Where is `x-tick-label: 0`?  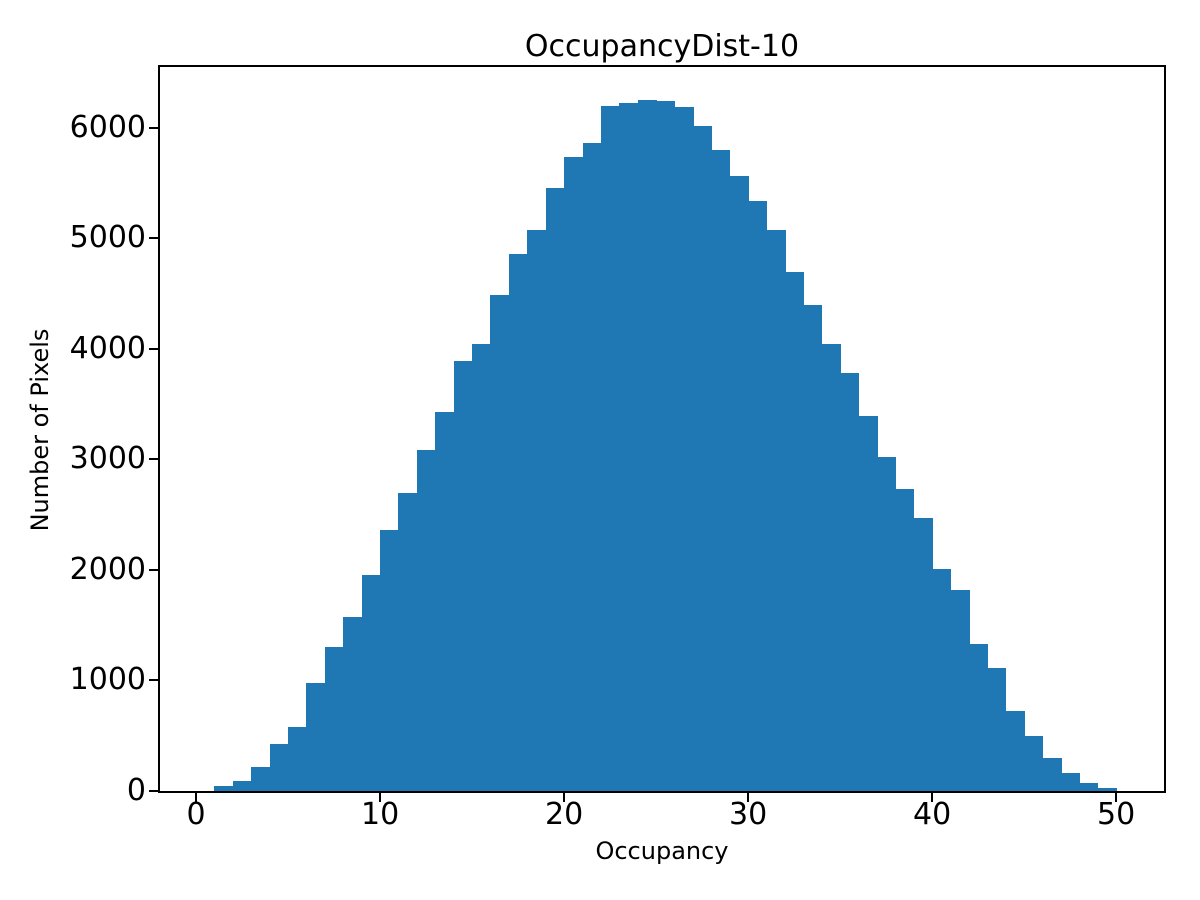
x-tick-label: 0 is located at coordinates (196, 814).